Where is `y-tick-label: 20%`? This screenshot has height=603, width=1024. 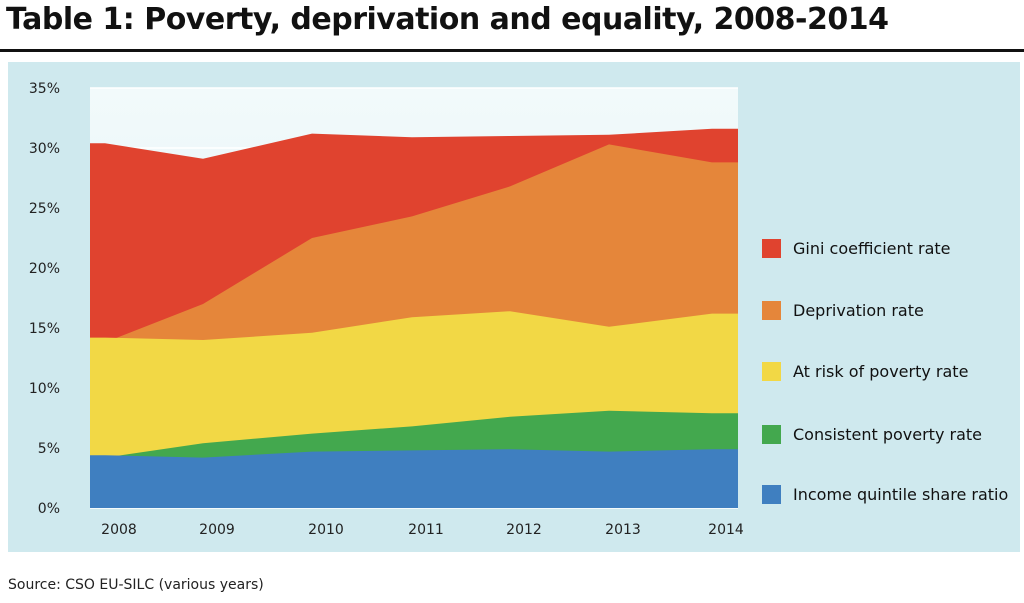
y-tick-label: 20% is located at coordinates (44, 269).